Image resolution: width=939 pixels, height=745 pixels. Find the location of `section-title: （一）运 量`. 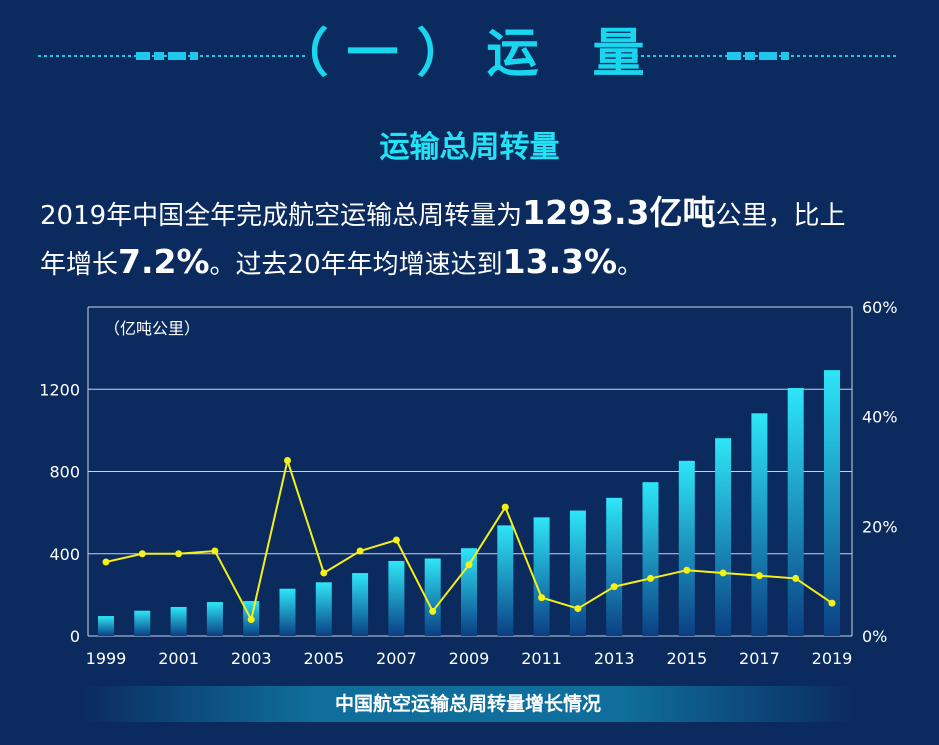

section-title: （一）运 量 is located at coordinates (469, 54).